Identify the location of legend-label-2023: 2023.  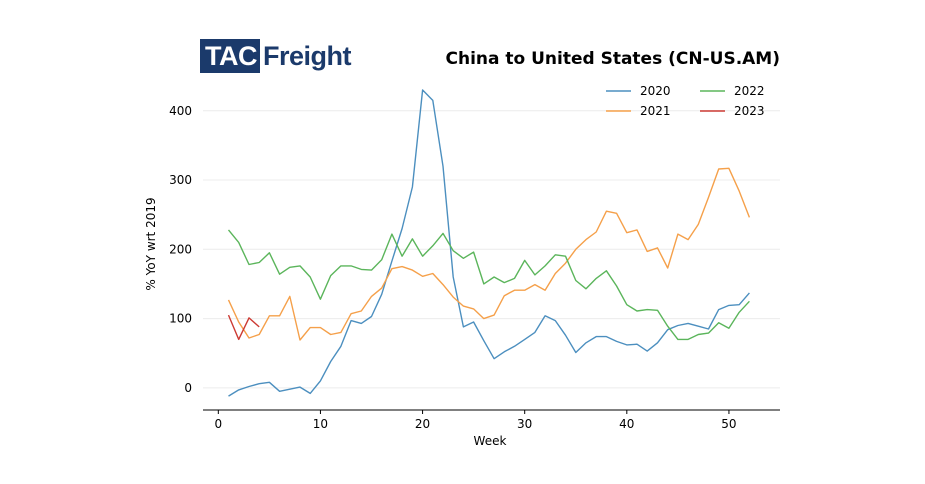
(749, 111).